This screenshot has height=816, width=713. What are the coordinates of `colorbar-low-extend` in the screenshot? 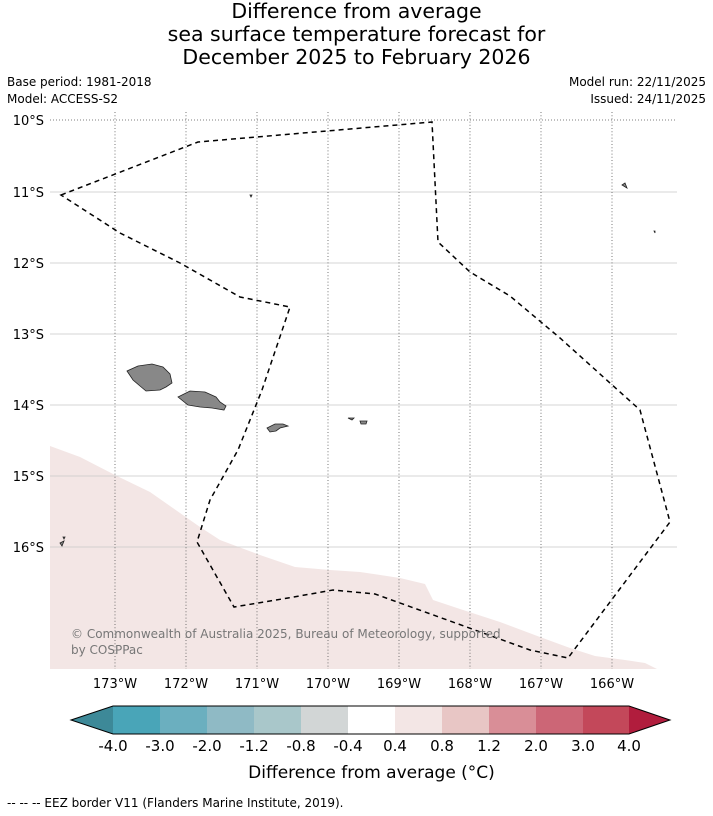 It's located at (92, 720).